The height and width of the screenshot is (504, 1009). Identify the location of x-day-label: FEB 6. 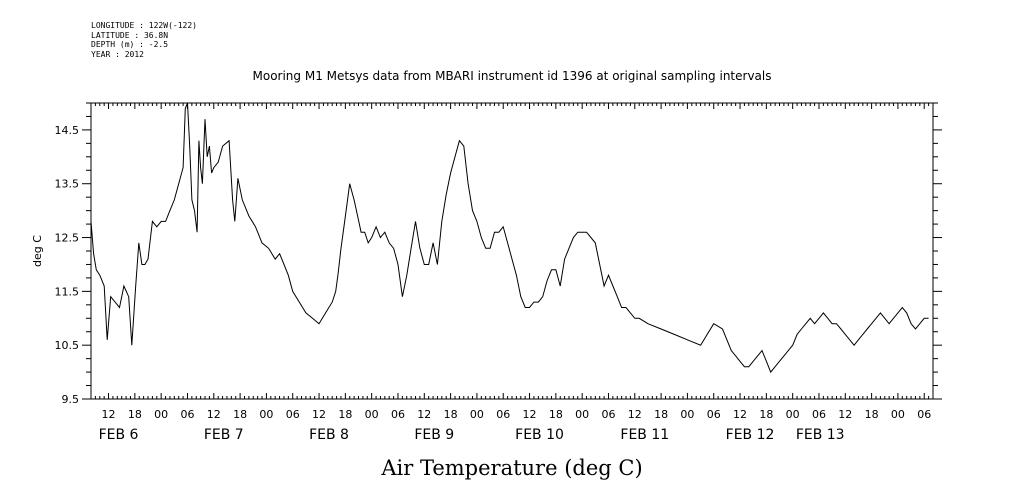
(119, 435).